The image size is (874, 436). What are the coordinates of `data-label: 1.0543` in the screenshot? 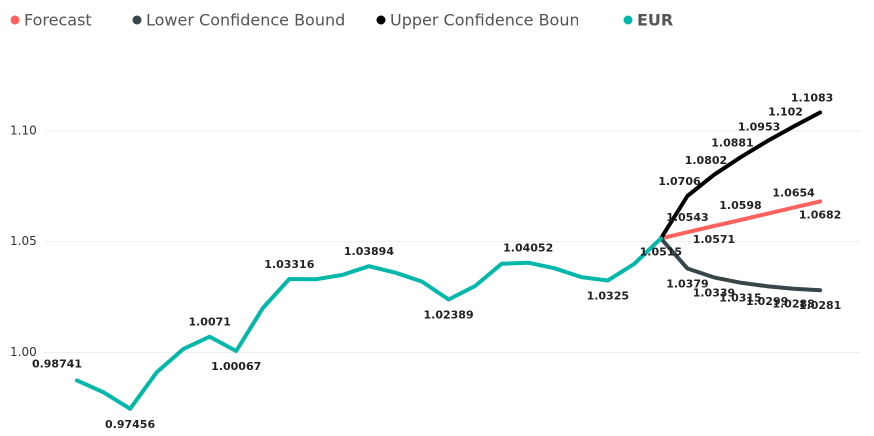 It's located at (687, 217).